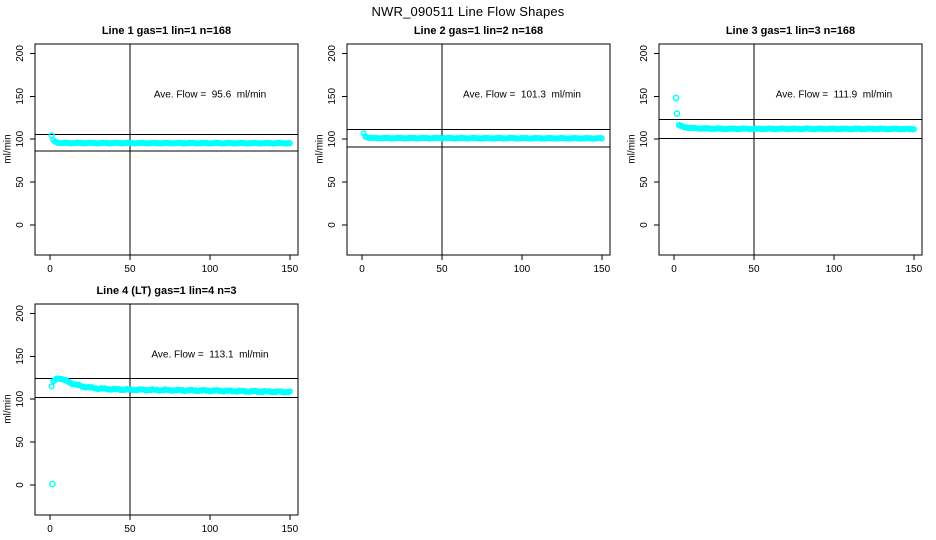  I want to click on ave-flow-annotation: Ave. Flow = 95.6 ml/min, so click(210, 95).